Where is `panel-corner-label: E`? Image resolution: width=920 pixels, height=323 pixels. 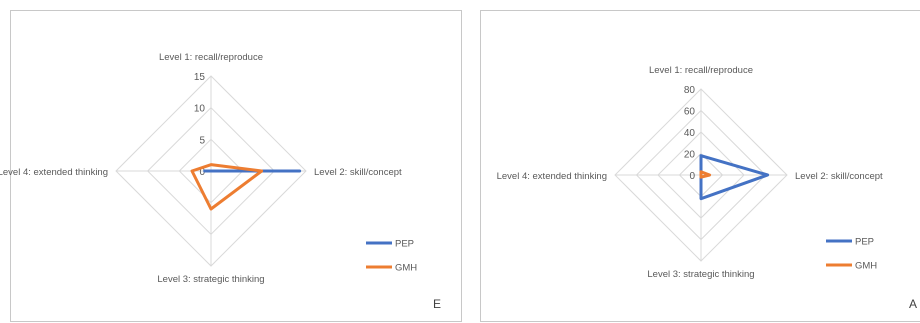 panel-corner-label: E is located at coordinates (437, 304).